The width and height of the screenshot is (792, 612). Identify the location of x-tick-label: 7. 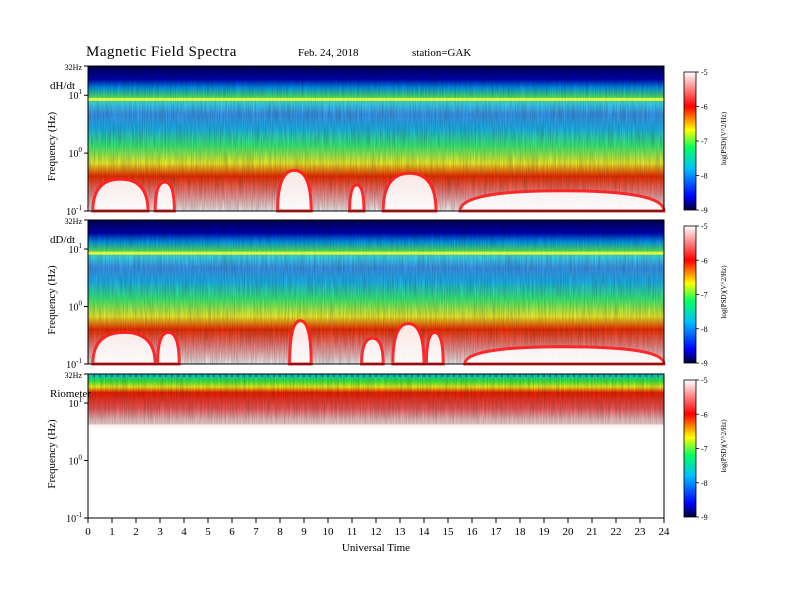
(256, 532).